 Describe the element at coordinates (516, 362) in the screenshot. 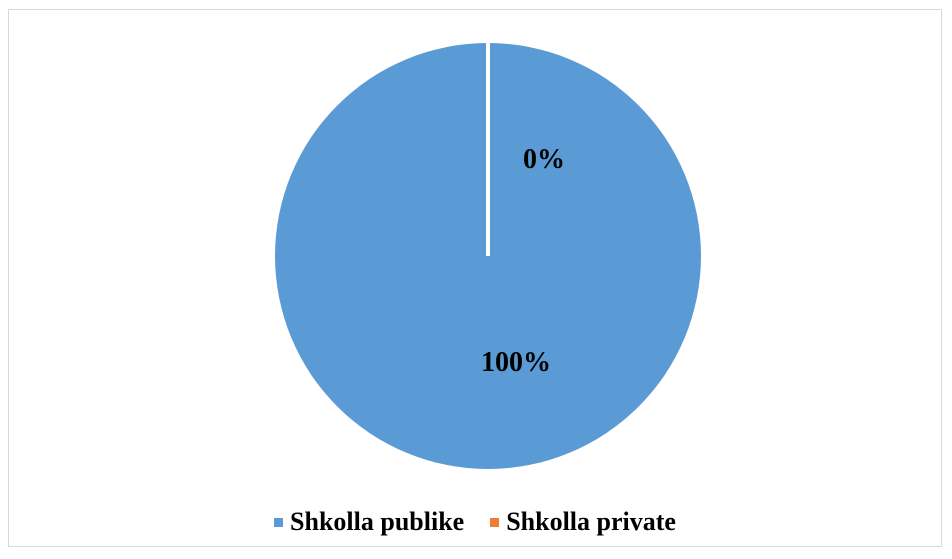

I see `data-label-shkolla-publike: 100%` at that location.